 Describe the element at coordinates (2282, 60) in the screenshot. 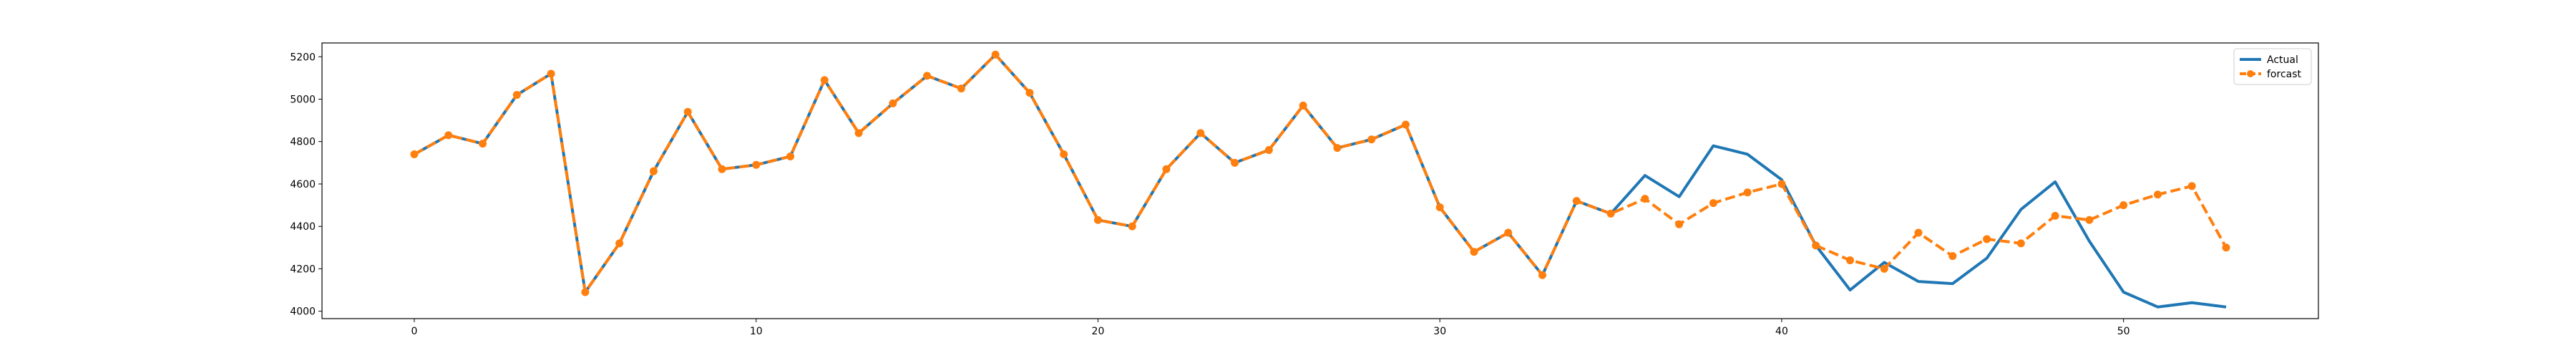

I see `legend-label-actual: Actual` at that location.